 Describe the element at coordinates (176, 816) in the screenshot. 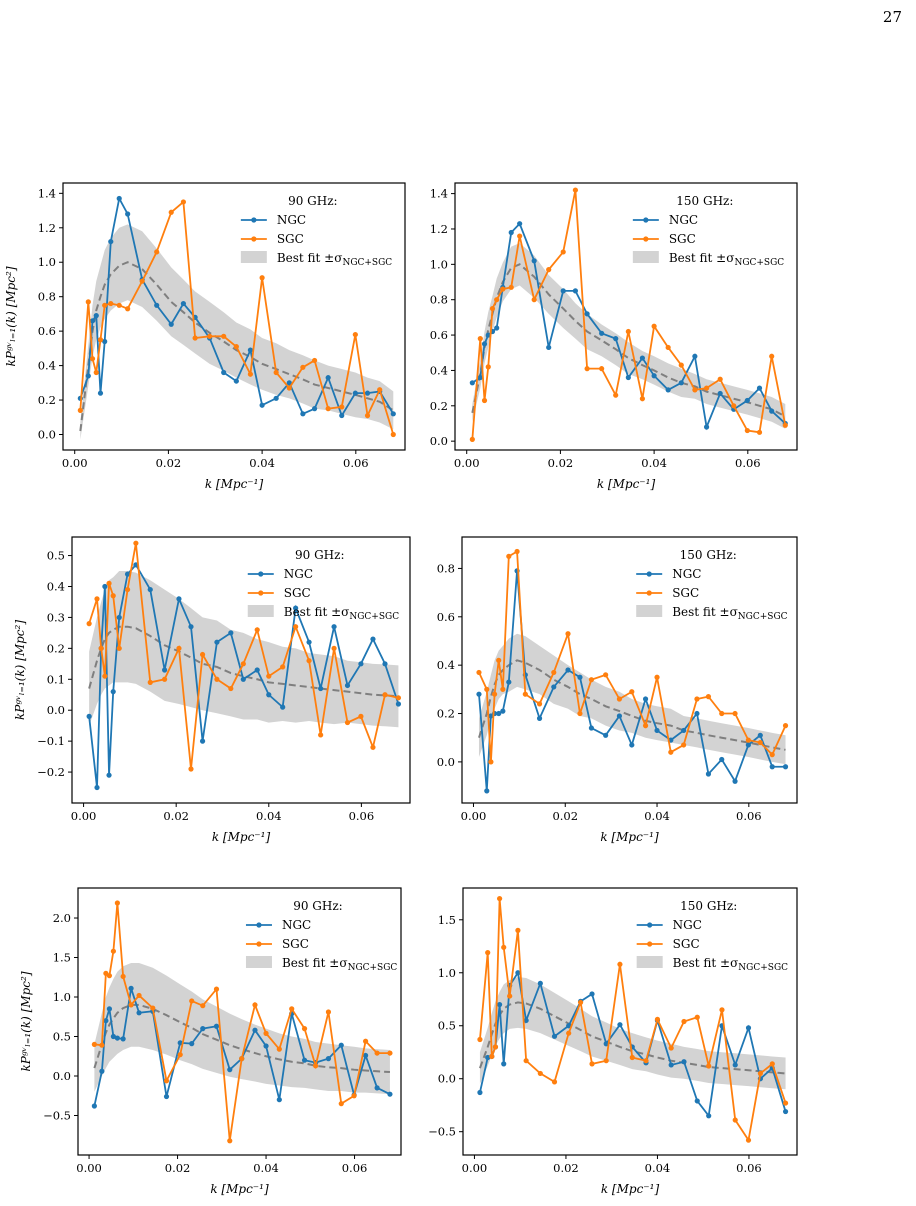

I see `x-tick-label: 0.02` at that location.